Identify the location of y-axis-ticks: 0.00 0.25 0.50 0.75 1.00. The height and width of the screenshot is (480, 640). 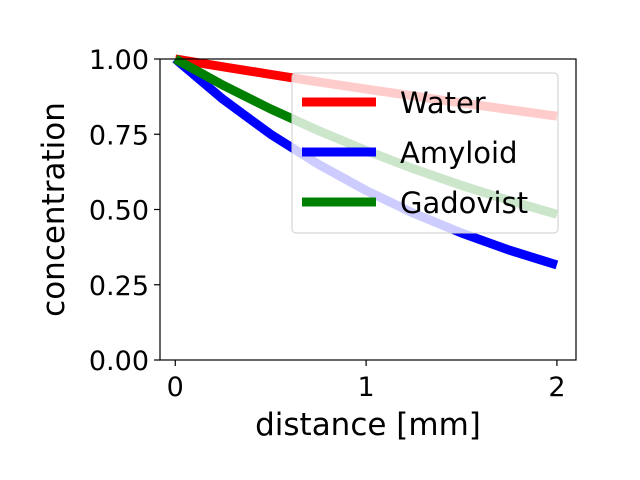
(124, 211).